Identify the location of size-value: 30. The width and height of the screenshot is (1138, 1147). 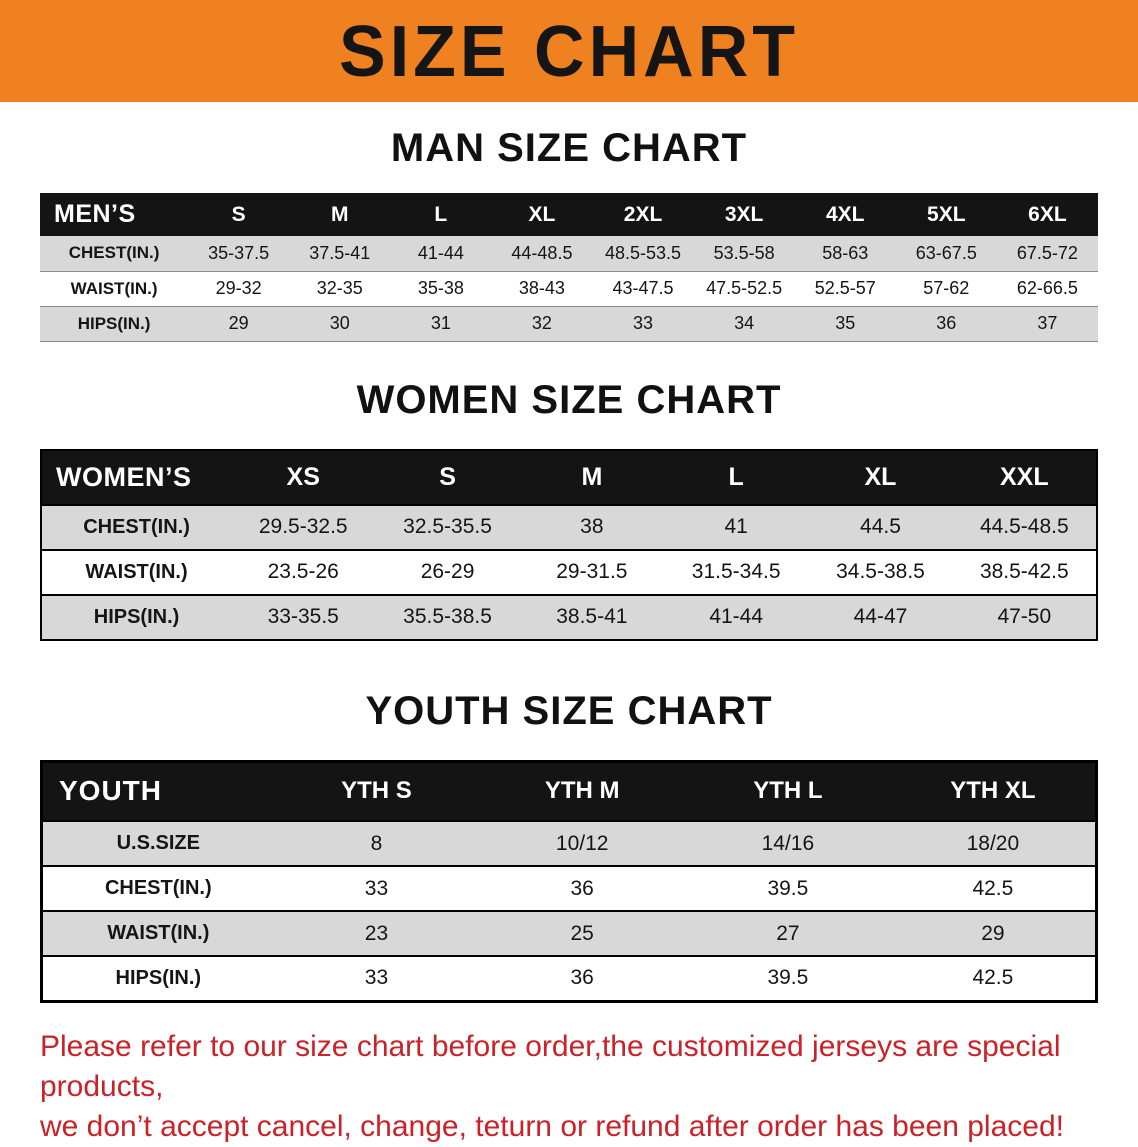
(339, 323).